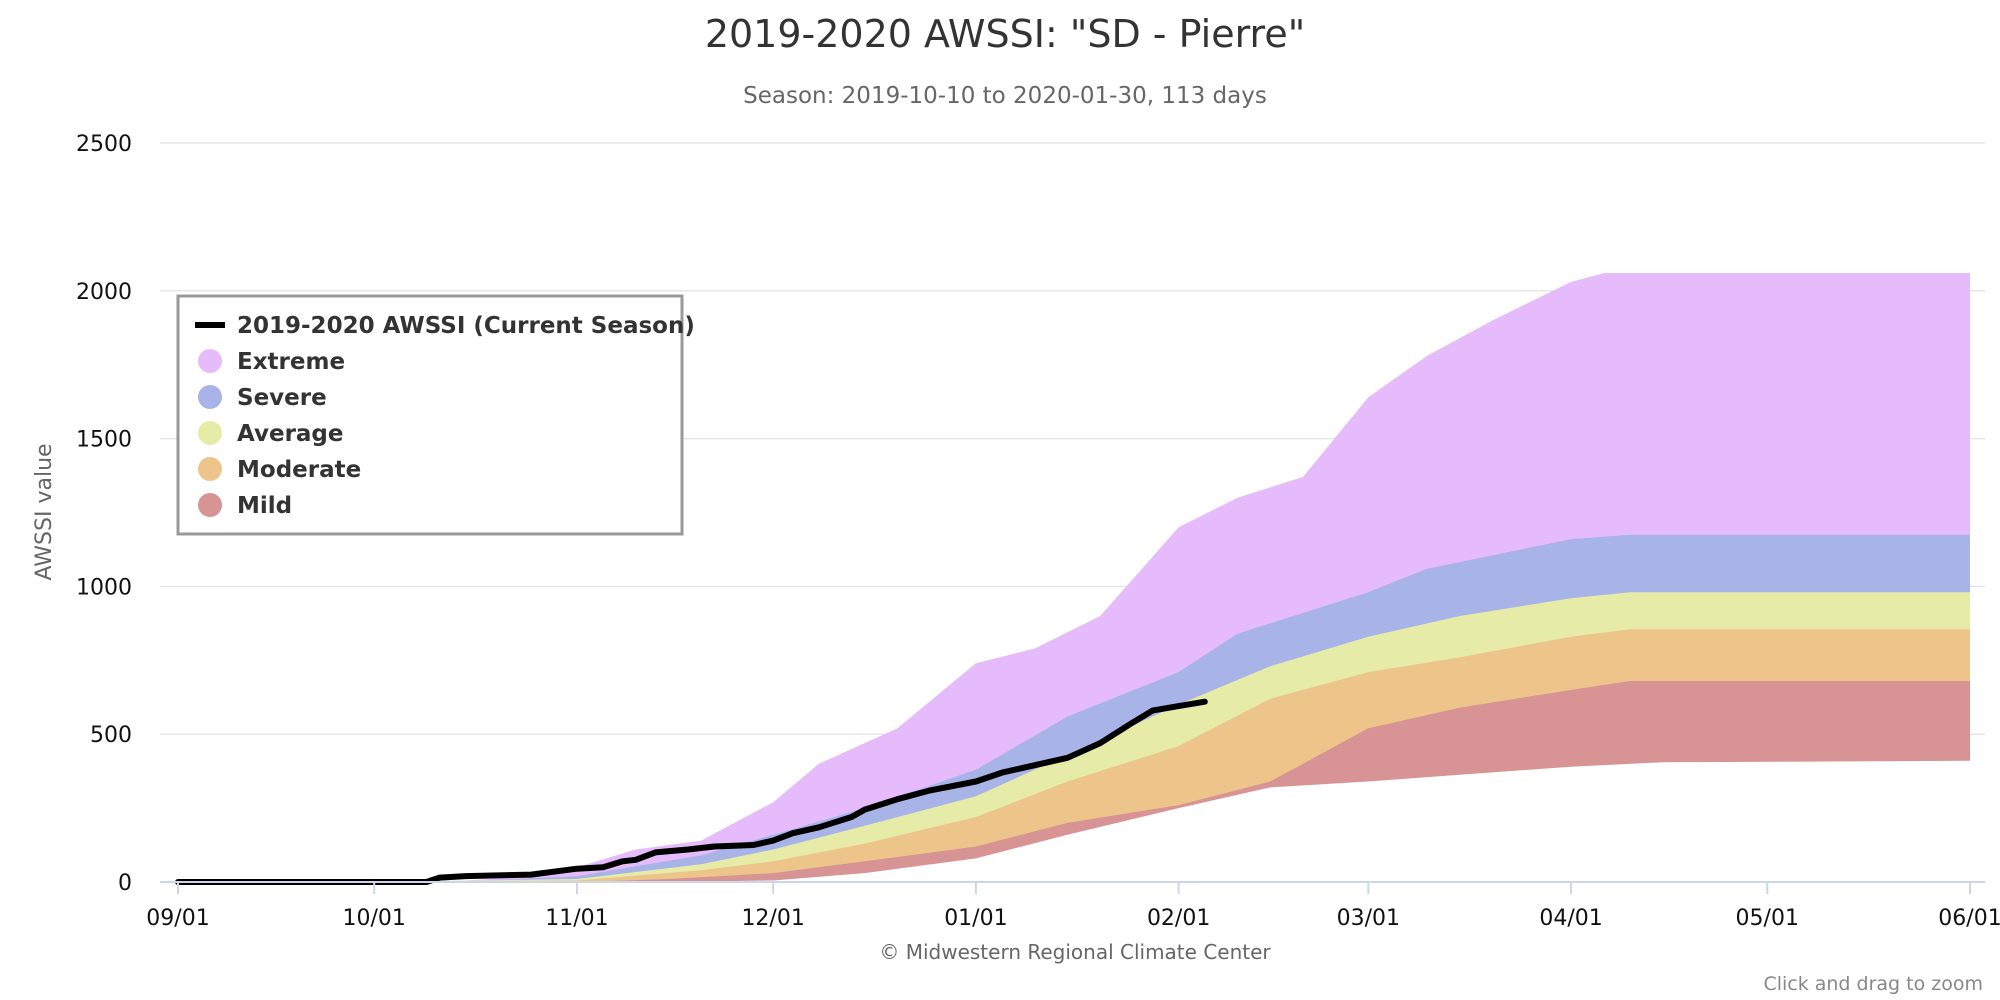 Image resolution: width=2000 pixels, height=1000 pixels. Describe the element at coordinates (125, 883) in the screenshot. I see `y-tick-label: 0` at that location.